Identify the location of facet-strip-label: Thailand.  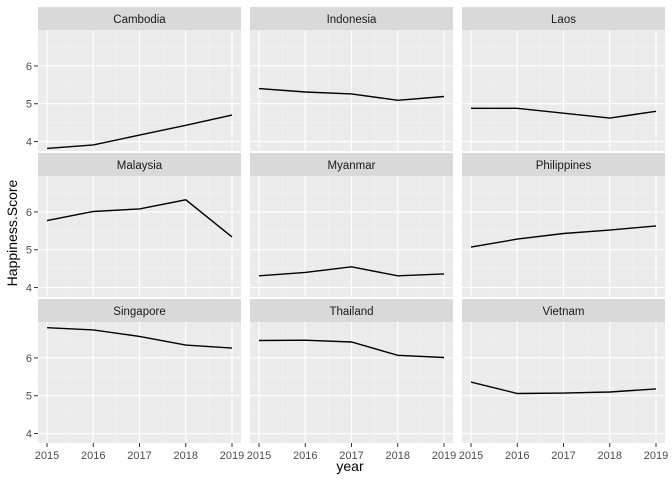
(351, 312).